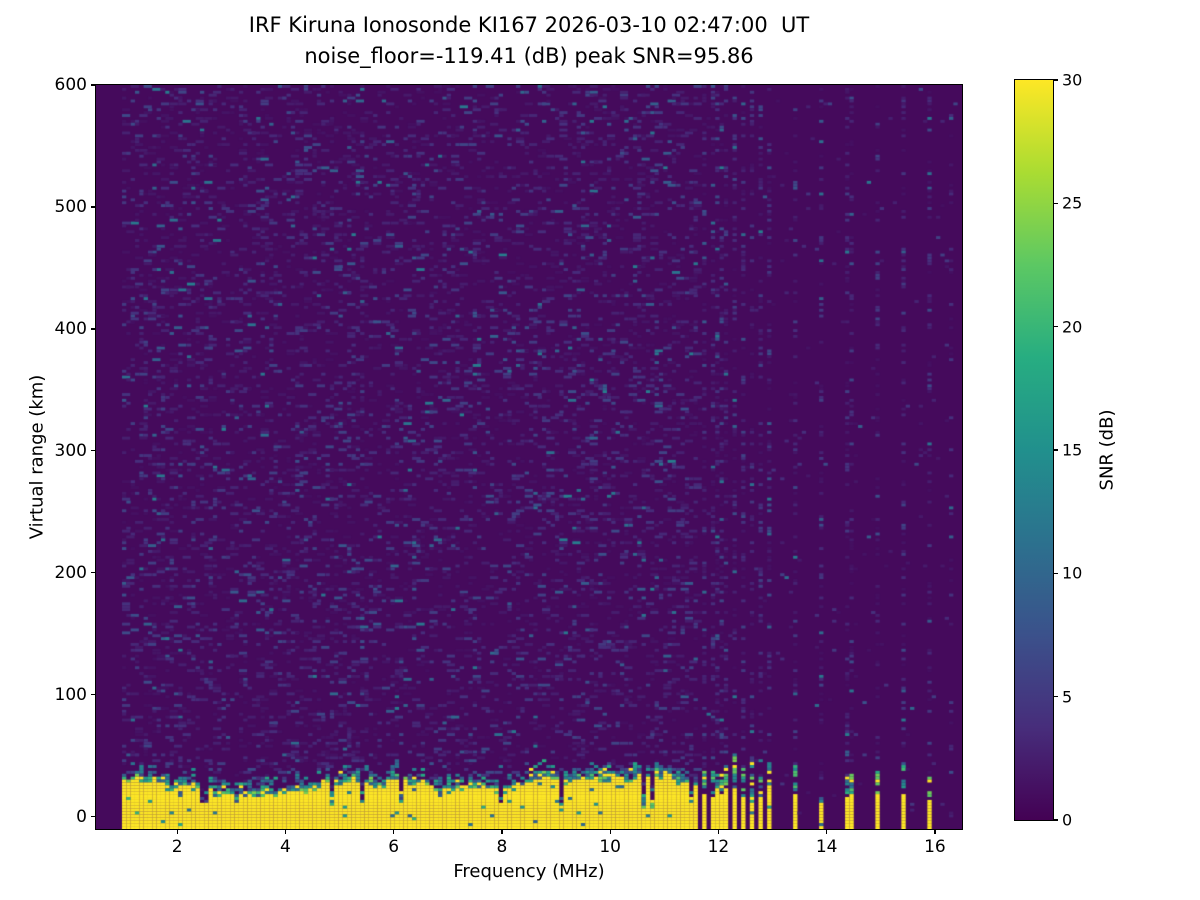  What do you see at coordinates (1072, 573) in the screenshot?
I see `colorbar-tick-label: 10` at bounding box center [1072, 573].